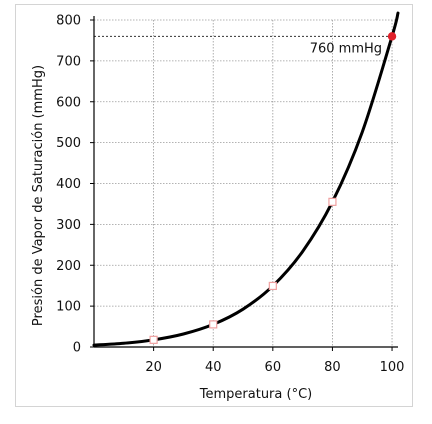 Image resolution: width=432 pixels, height=424 pixels. I want to click on y-tick-label: 500, so click(68, 143).